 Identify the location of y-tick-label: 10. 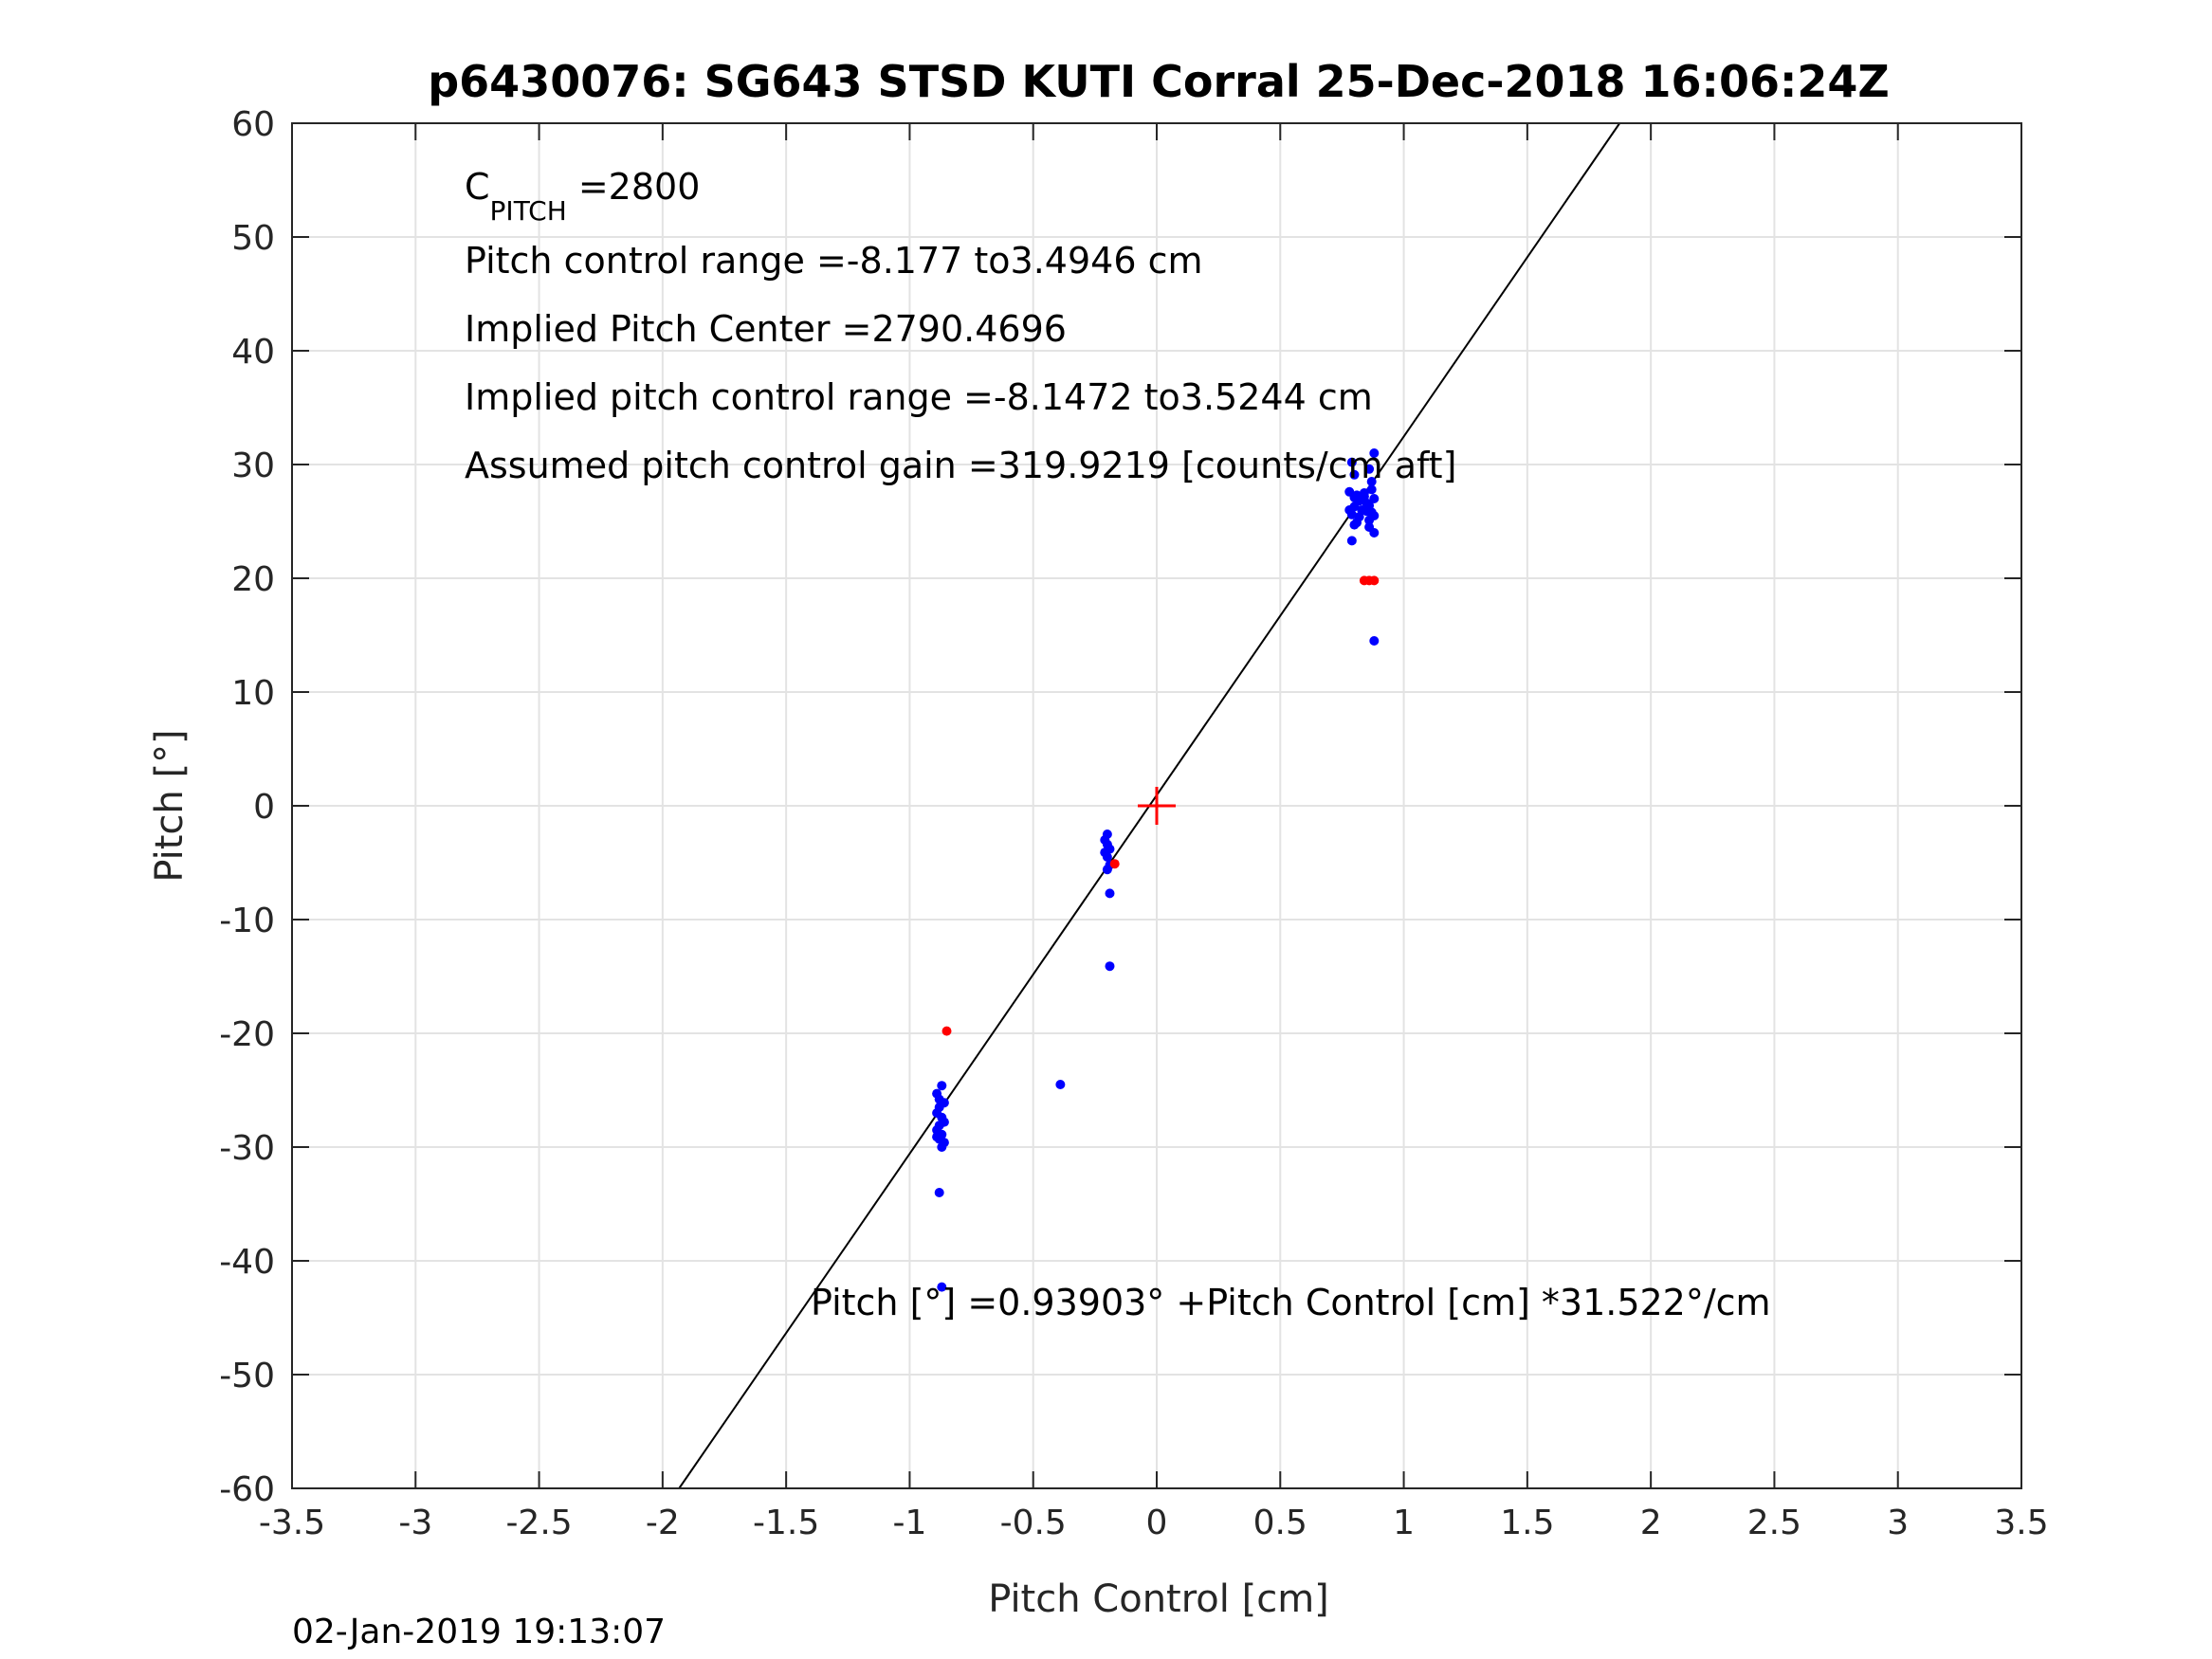
(253, 693).